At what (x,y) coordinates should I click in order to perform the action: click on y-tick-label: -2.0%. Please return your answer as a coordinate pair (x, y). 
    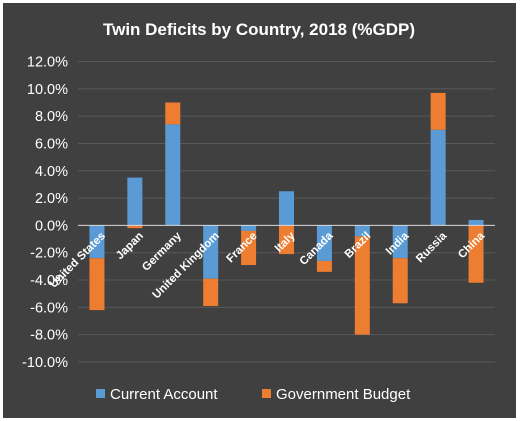
    Looking at the image, I should click on (49, 254).